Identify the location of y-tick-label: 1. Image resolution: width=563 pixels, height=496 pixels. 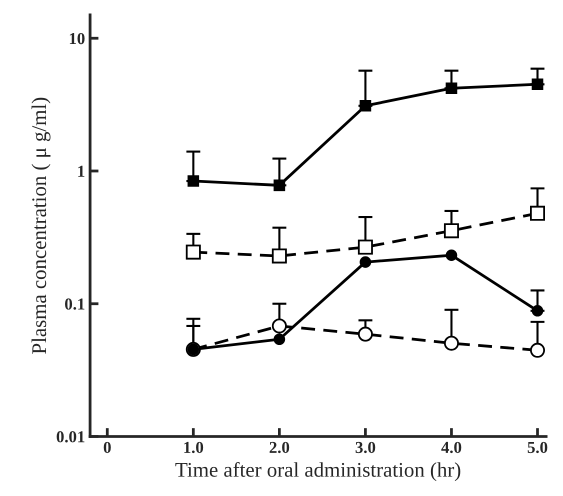
(81, 171).